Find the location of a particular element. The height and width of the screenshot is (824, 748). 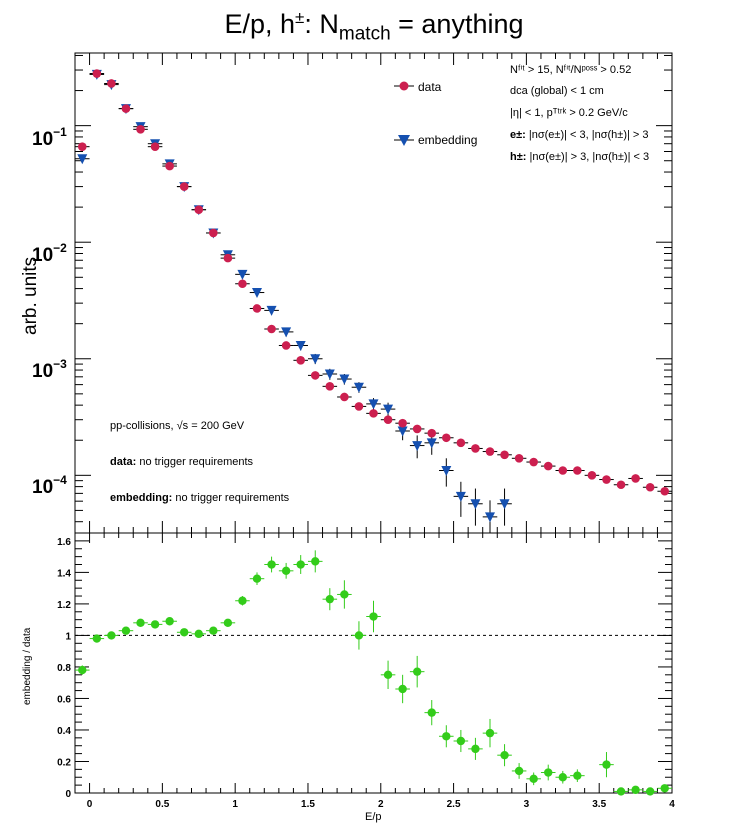

note-collisions: pp-collisions, √s = 200 GeV is located at coordinates (177, 426).